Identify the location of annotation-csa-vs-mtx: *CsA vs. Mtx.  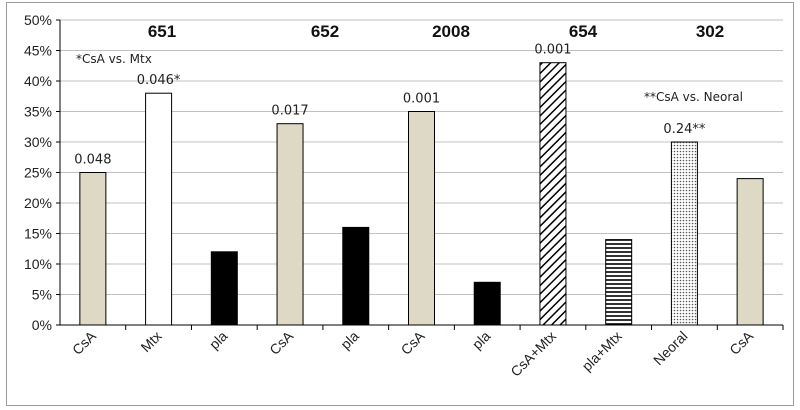
(114, 59).